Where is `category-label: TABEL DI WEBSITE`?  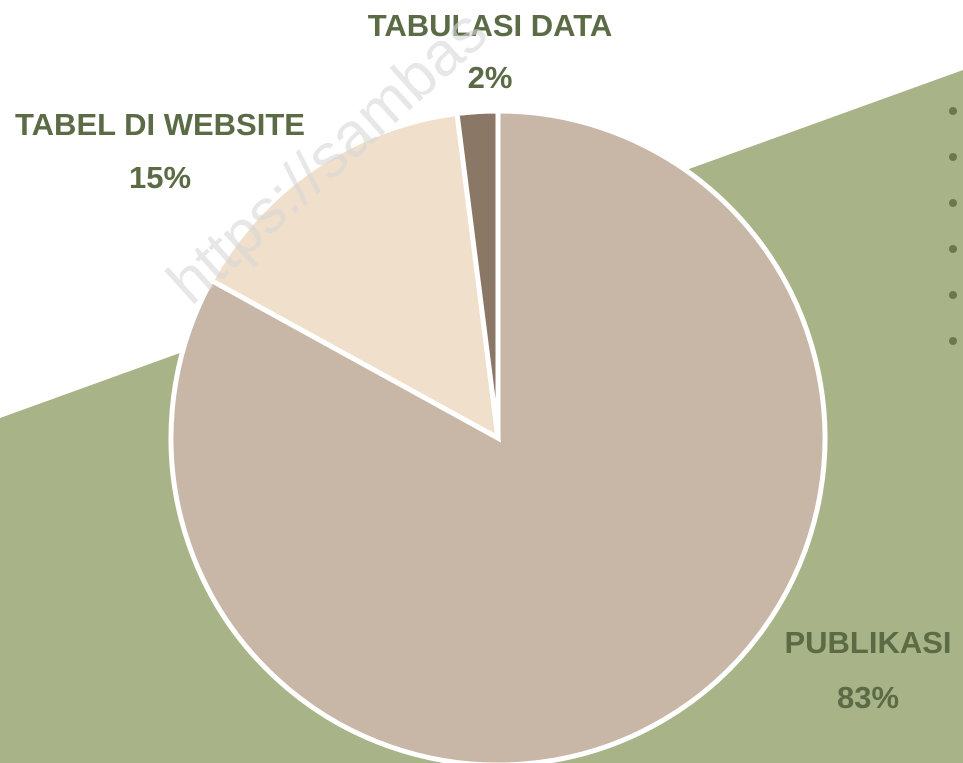 category-label: TABEL DI WEBSITE is located at coordinates (160, 124).